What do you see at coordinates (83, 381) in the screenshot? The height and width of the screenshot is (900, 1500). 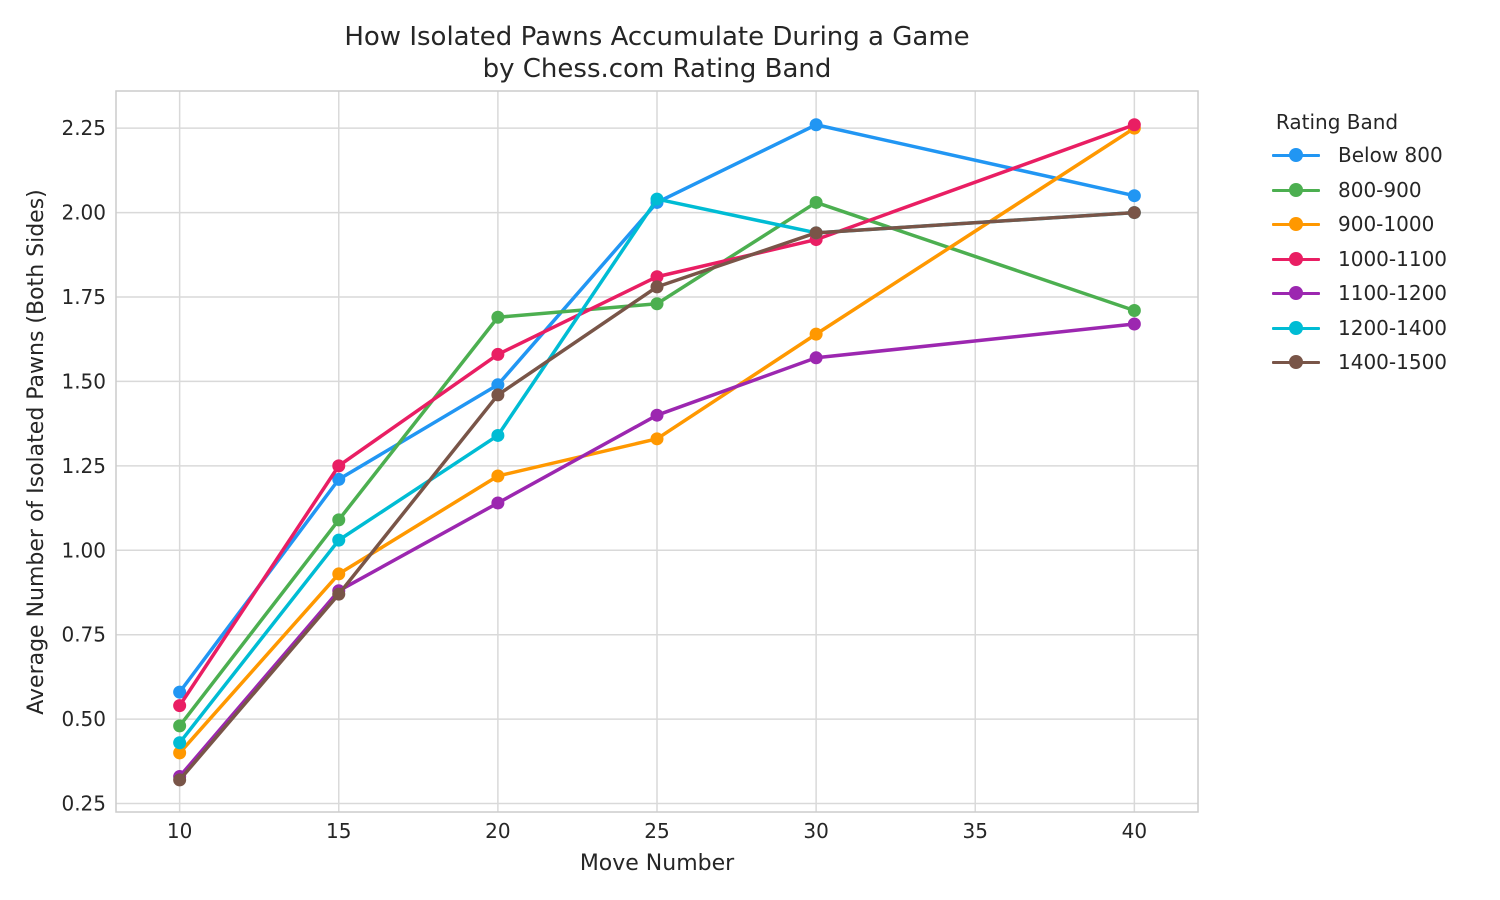 I see `y-tick-label: 1.50` at bounding box center [83, 381].